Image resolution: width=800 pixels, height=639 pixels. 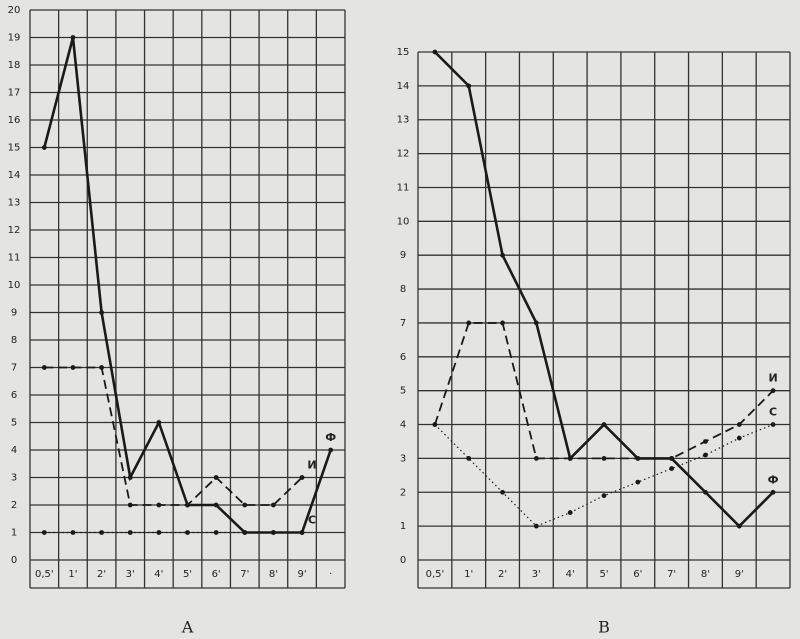 I want to click on y-tick-label: 9, so click(x=14, y=313).